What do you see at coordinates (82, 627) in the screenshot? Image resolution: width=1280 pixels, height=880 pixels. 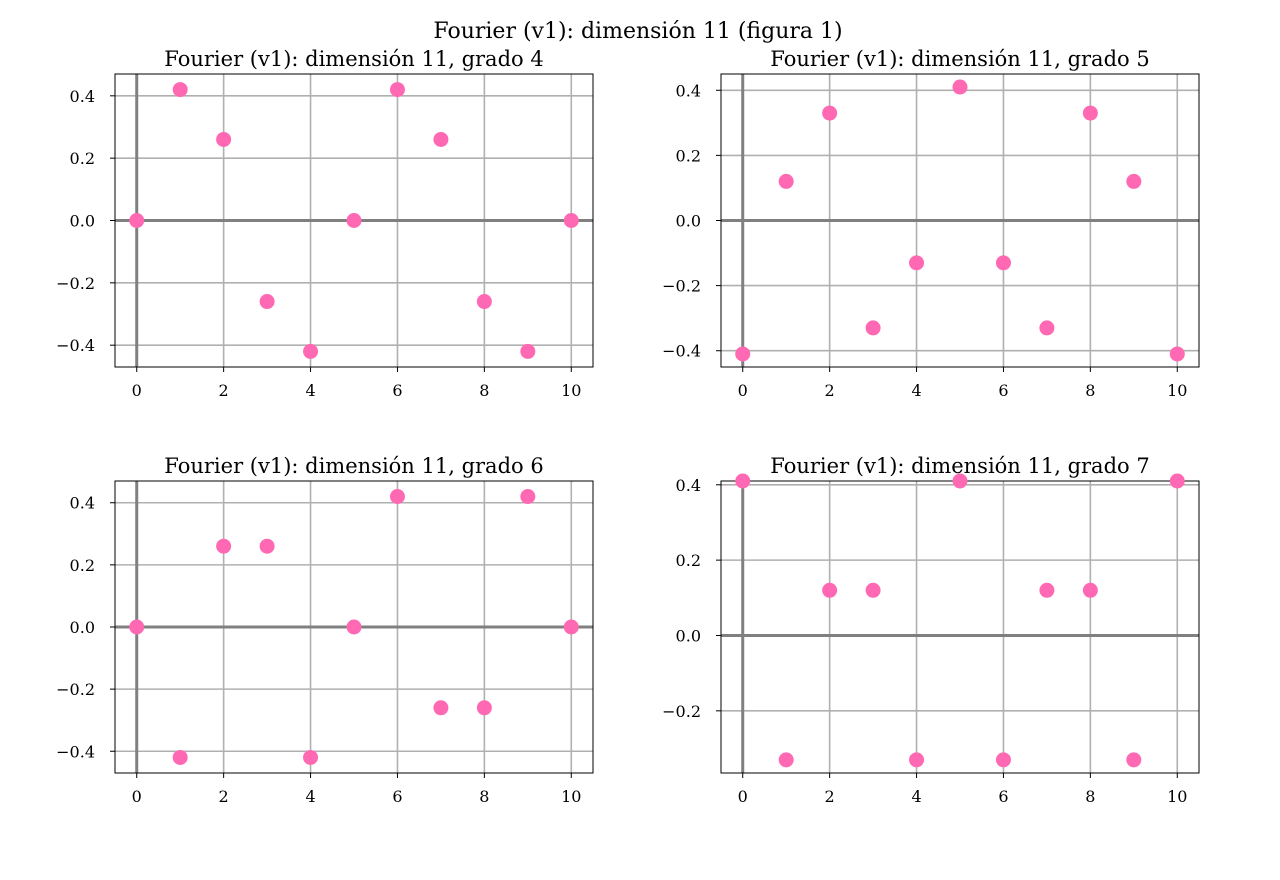 I see `subplot-3-ytick-label-2: 0.0` at bounding box center [82, 627].